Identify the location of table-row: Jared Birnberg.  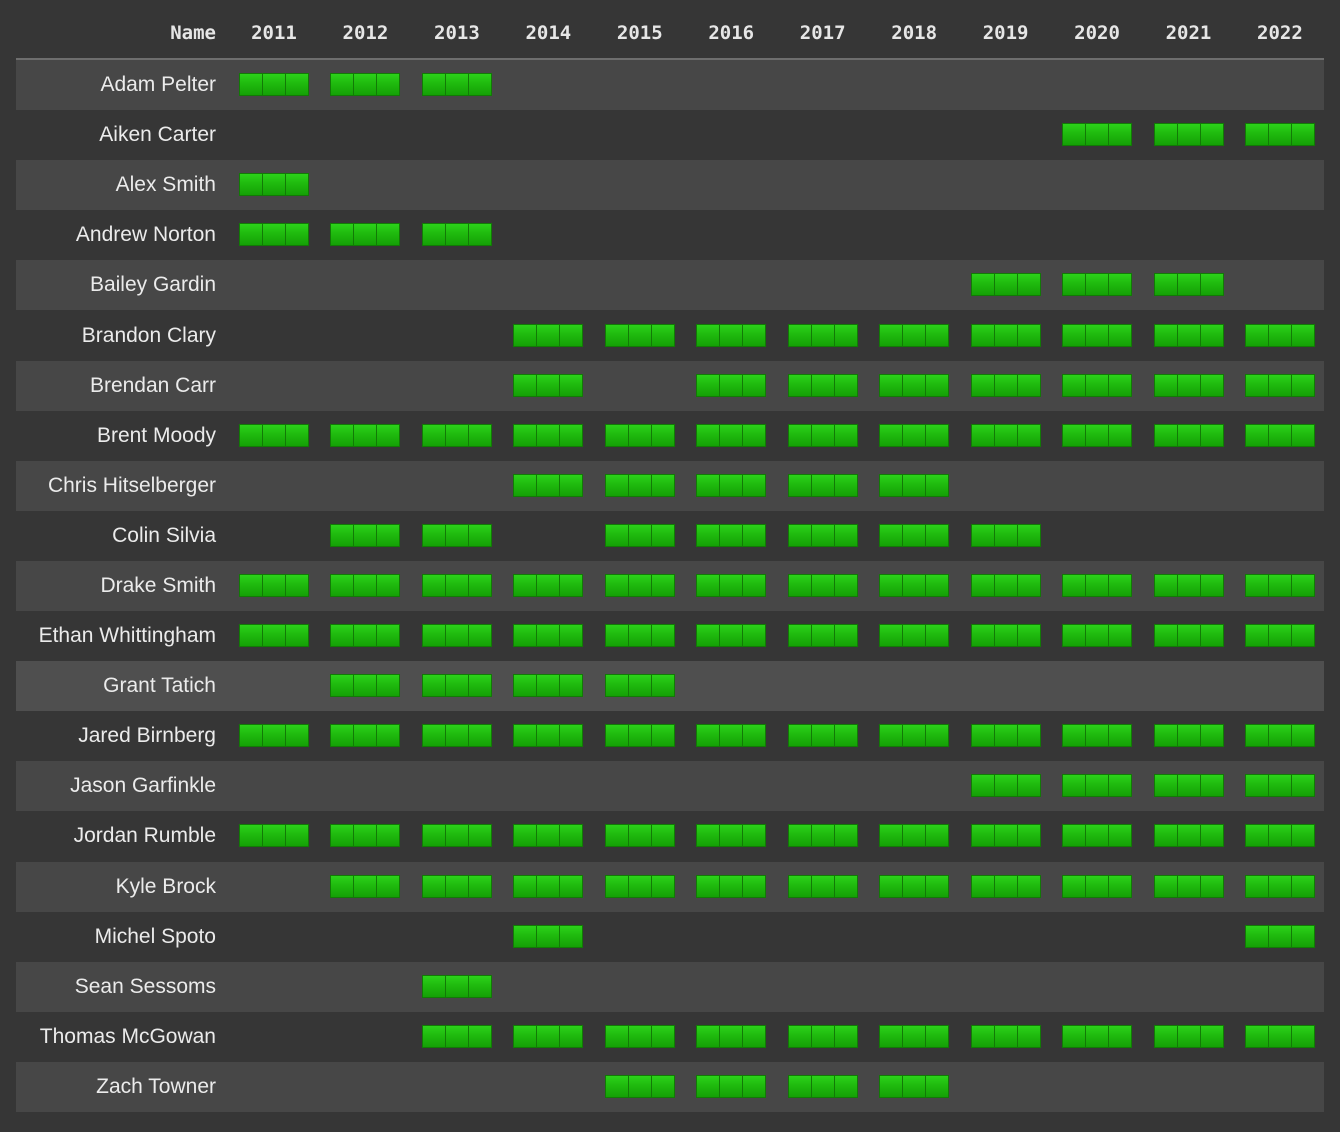
(670, 736).